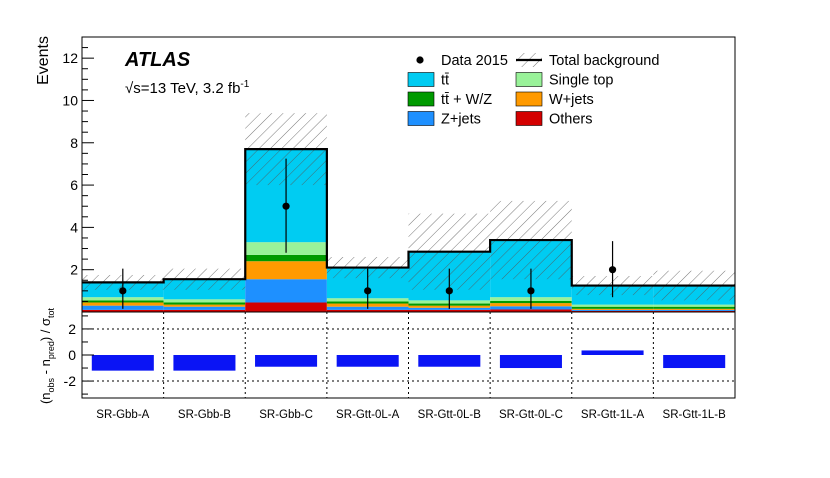 The image size is (830, 478). Describe the element at coordinates (529, 99) in the screenshot. I see `legend-swatch-w-jets` at that location.